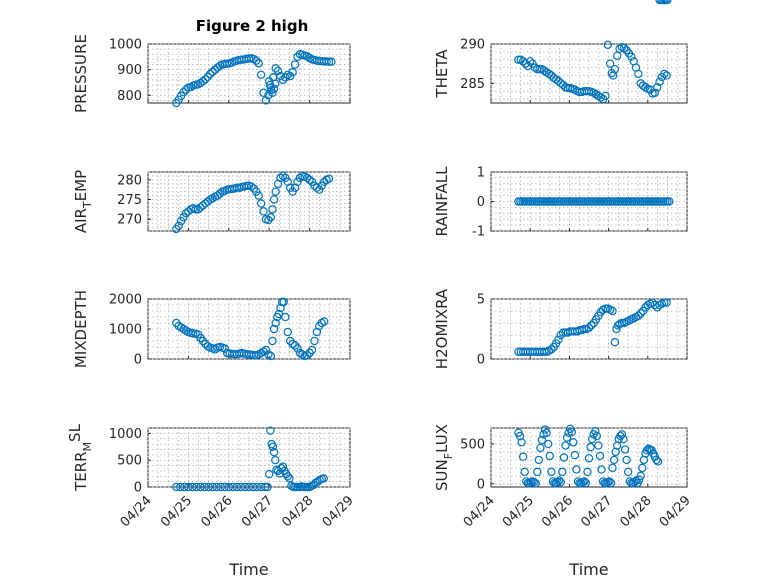 The image size is (778, 583). I want to click on y-axis-label-part: THETA, so click(442, 74).